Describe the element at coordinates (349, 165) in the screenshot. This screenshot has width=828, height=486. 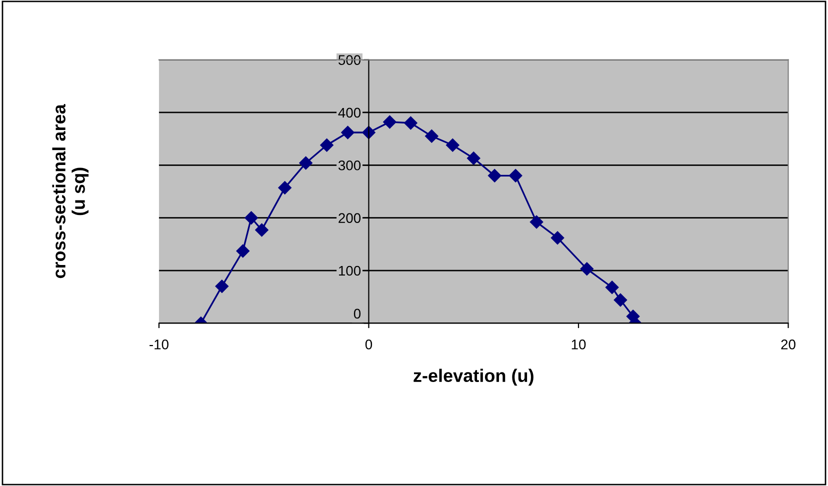
I see `y-tick-label: 300` at that location.